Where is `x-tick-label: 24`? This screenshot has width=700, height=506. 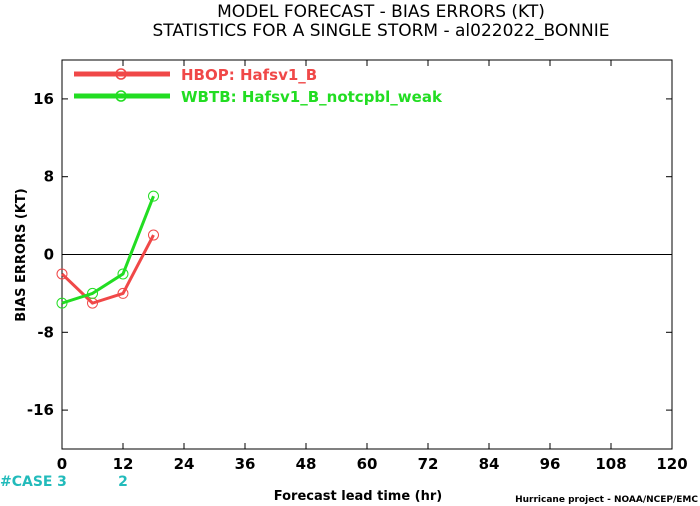
x-tick-label: 24 is located at coordinates (184, 464).